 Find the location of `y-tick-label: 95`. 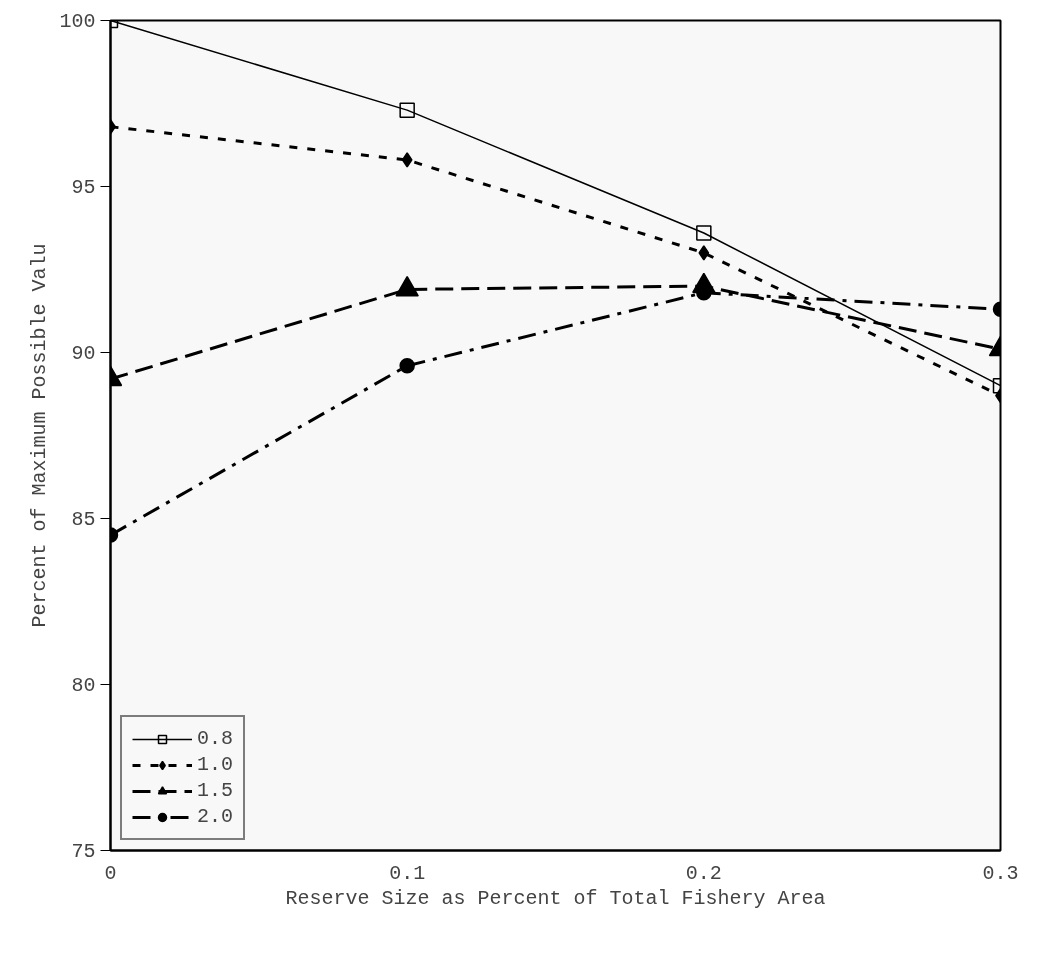

y-tick-label: 95 is located at coordinates (83, 187).